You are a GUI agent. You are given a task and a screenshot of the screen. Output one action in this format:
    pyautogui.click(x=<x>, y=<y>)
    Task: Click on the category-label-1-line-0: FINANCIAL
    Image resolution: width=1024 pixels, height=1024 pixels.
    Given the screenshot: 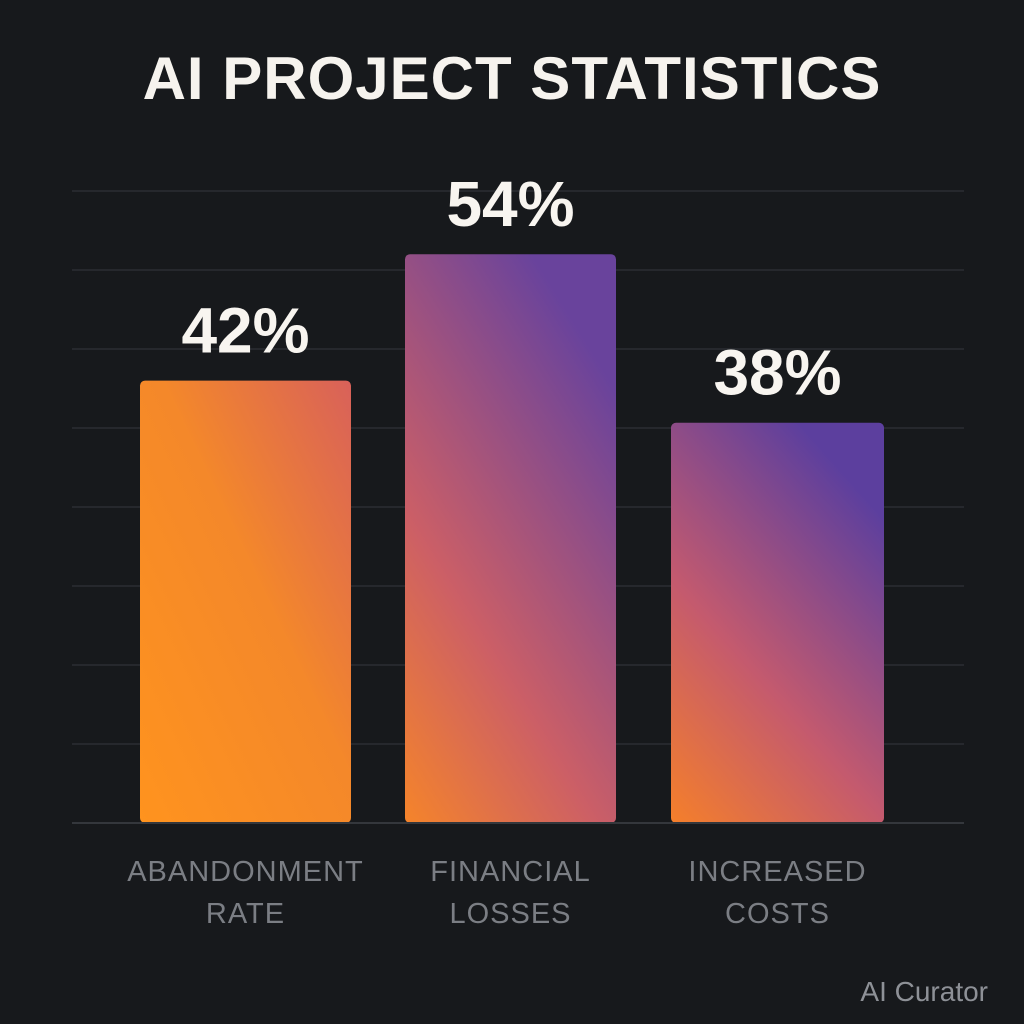 What is the action you would take?
    pyautogui.click(x=510, y=872)
    